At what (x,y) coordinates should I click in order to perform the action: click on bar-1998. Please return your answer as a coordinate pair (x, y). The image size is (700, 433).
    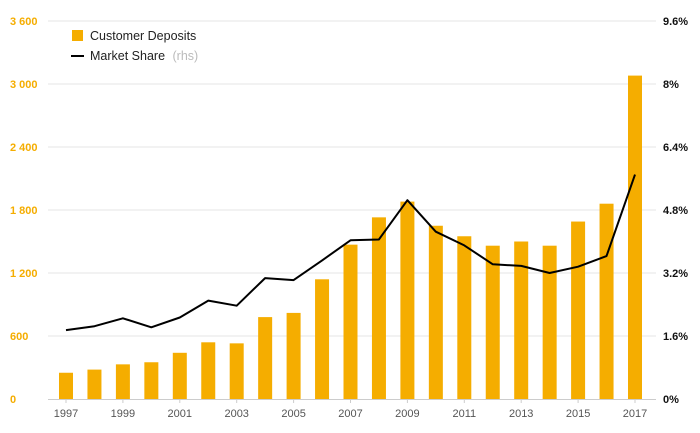
    Looking at the image, I should click on (94, 384).